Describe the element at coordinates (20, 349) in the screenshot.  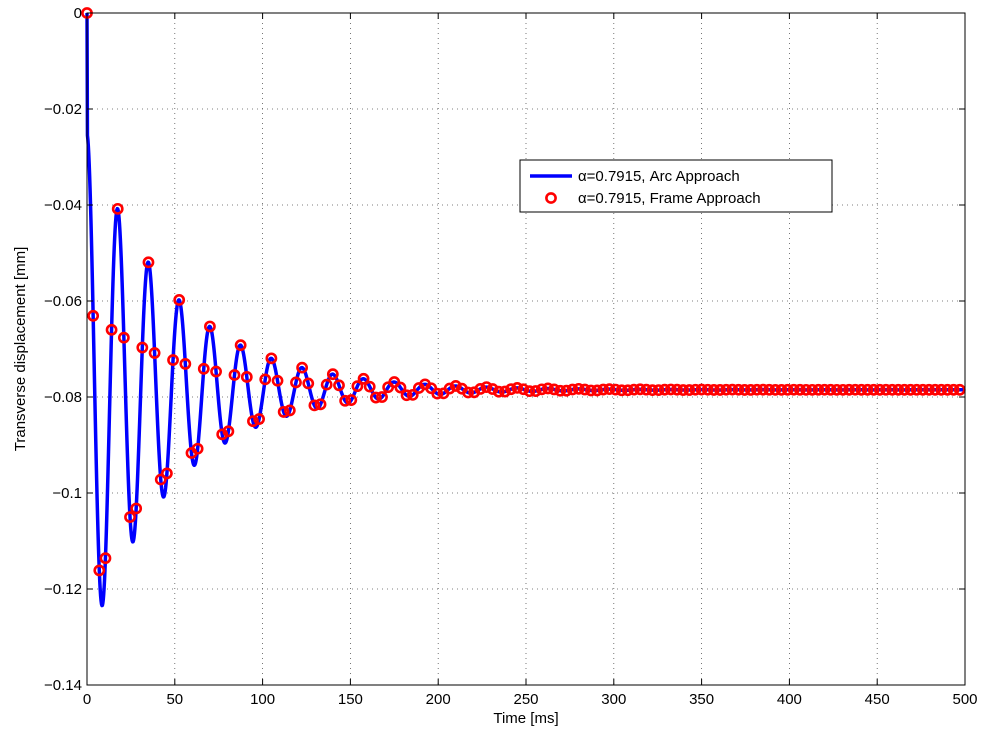
I see `y-axis-label: Transverse displacement [mm]` at that location.